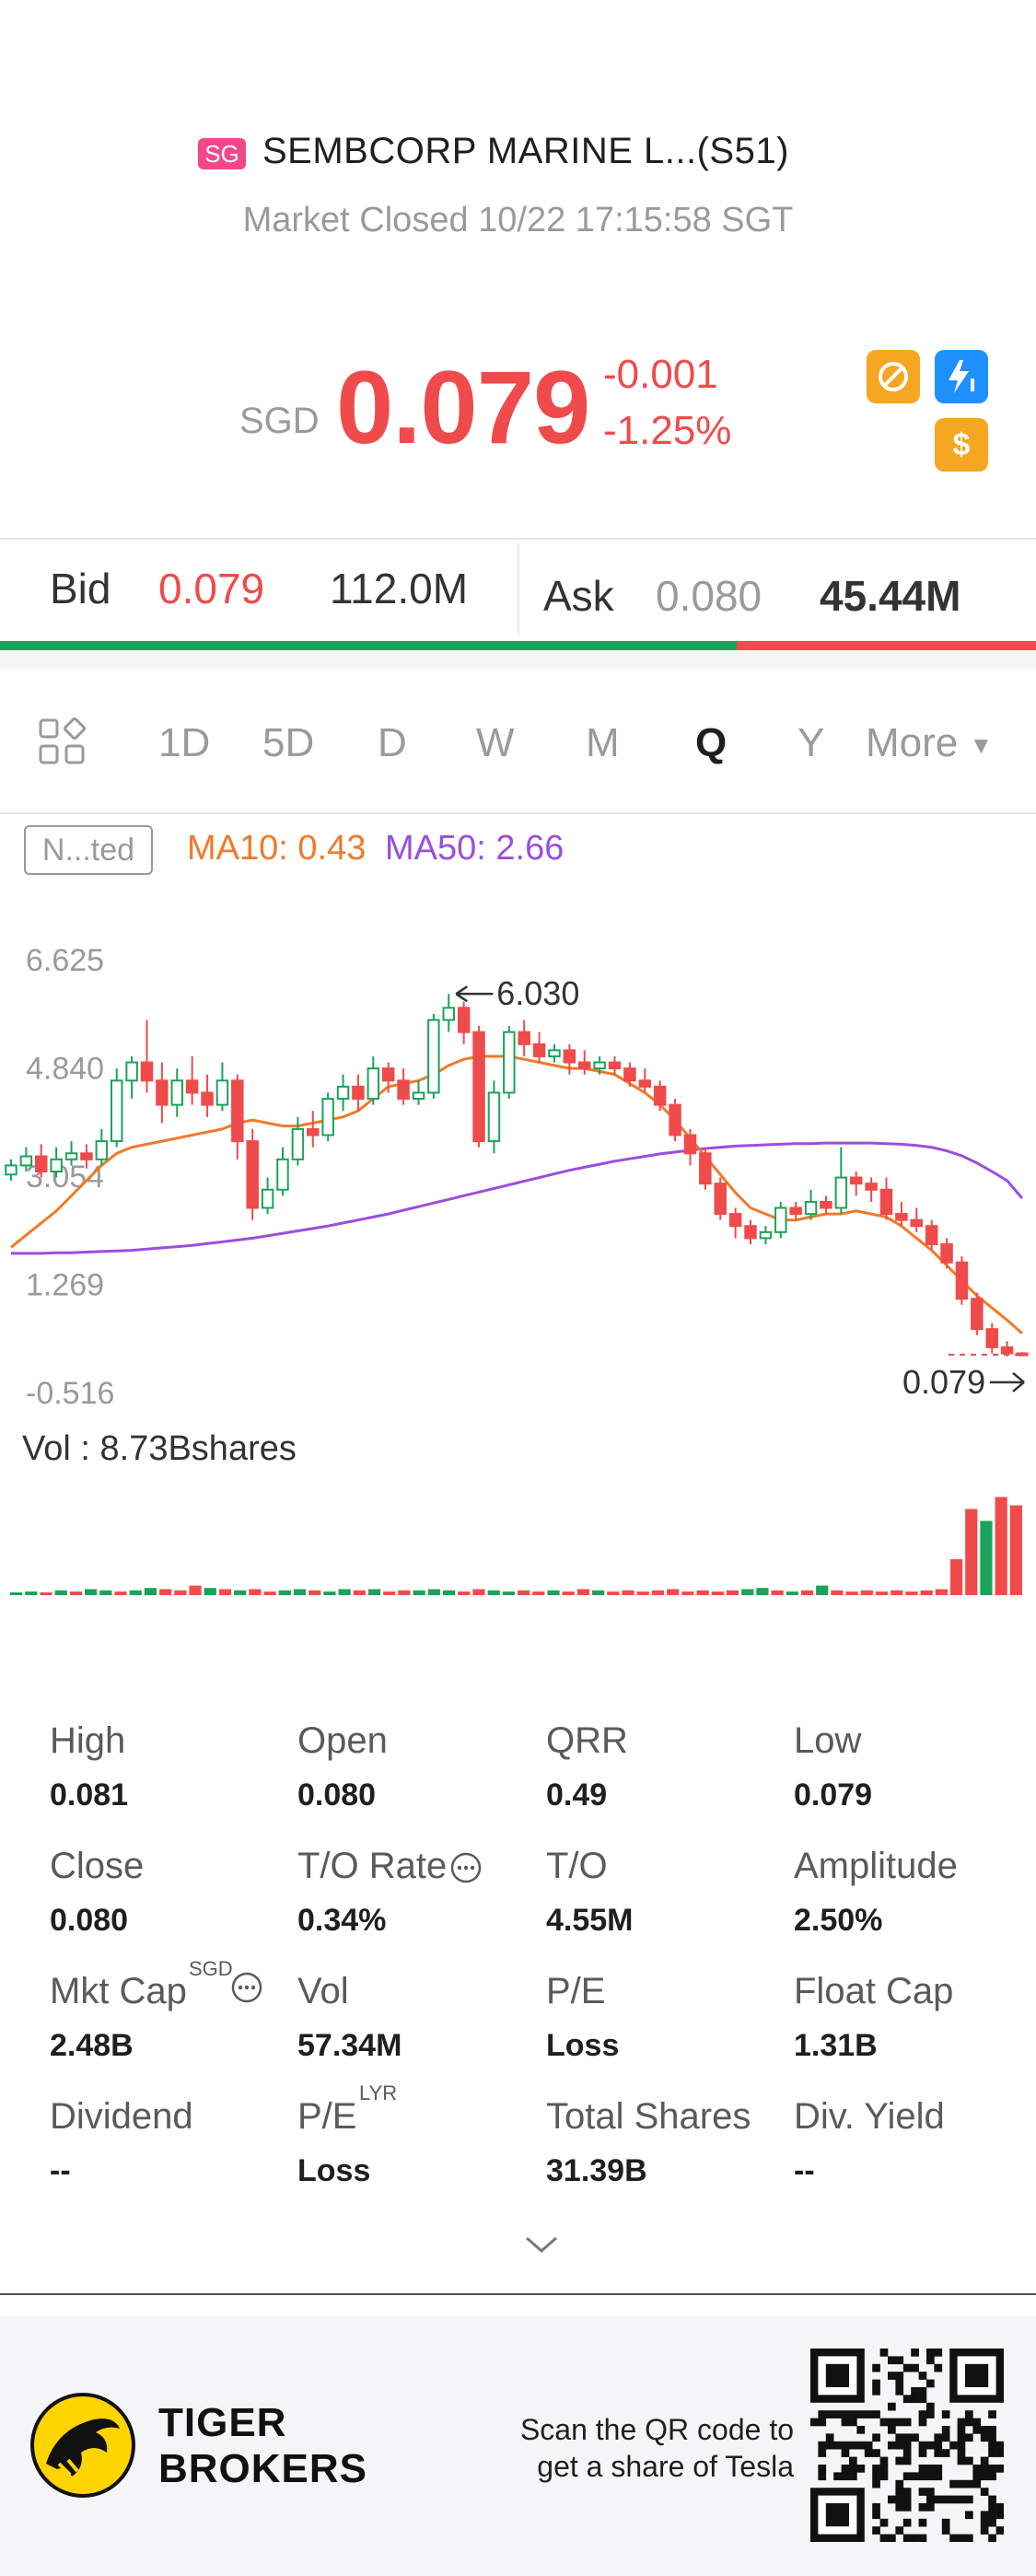 This screenshot has height=2576, width=1036. I want to click on ma50-label: MA50: 2.66, so click(475, 848).